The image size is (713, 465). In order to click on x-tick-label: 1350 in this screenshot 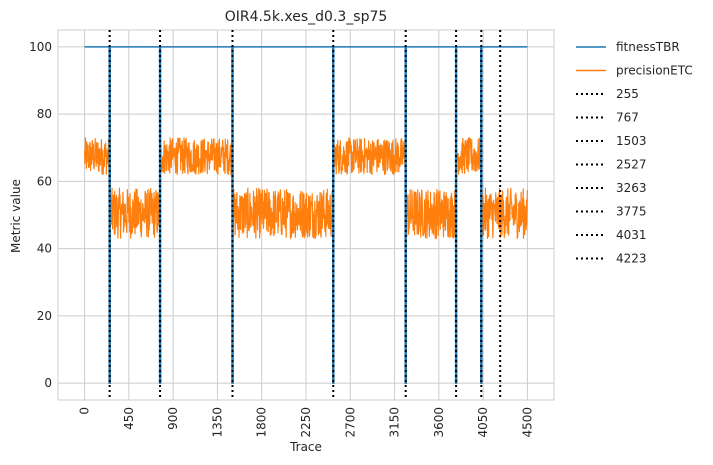, I will do `click(217, 422)`.